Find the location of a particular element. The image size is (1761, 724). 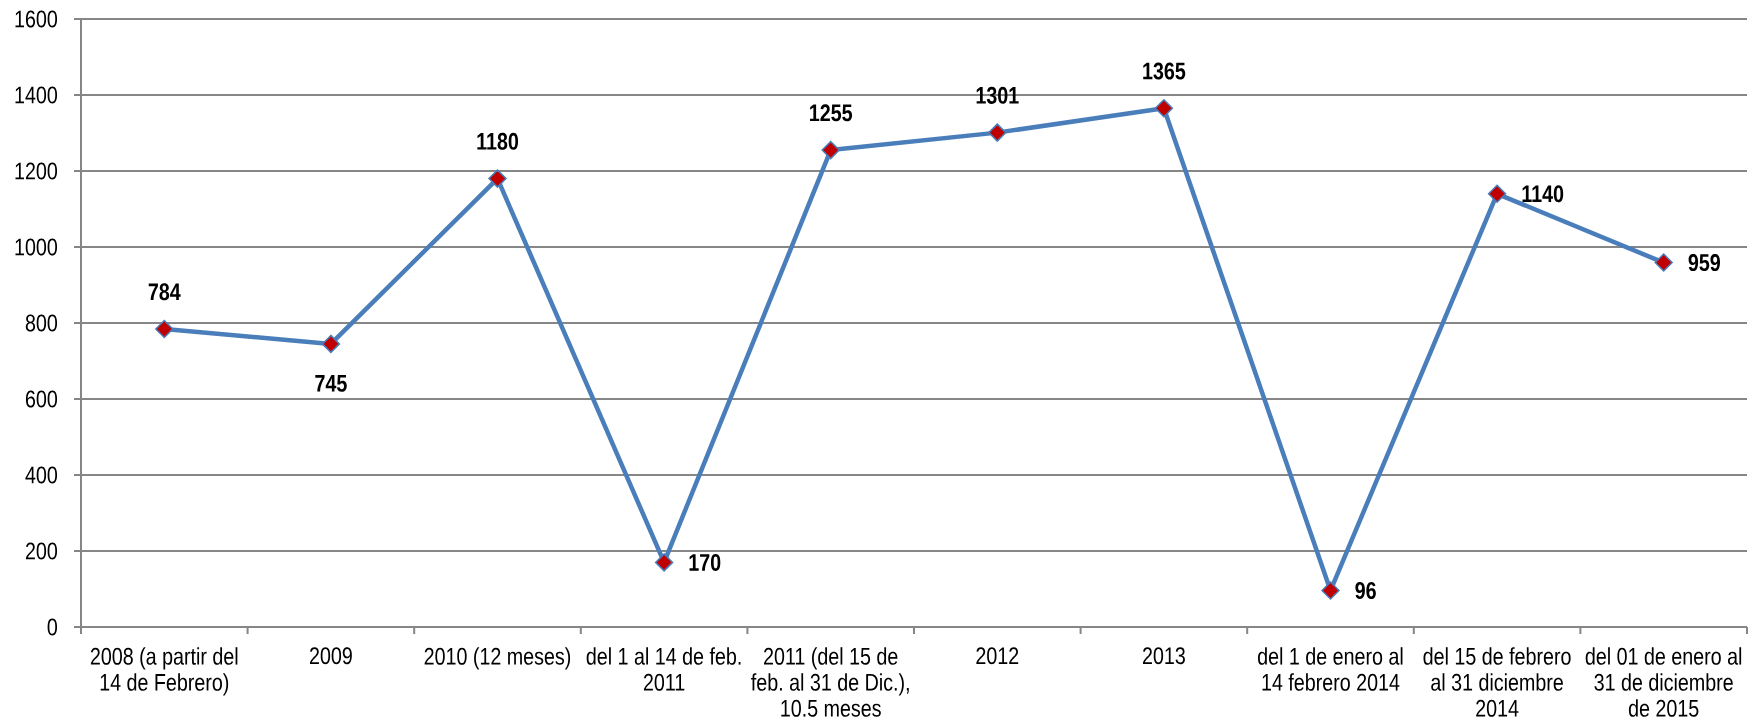

data-label: 745 is located at coordinates (331, 383).